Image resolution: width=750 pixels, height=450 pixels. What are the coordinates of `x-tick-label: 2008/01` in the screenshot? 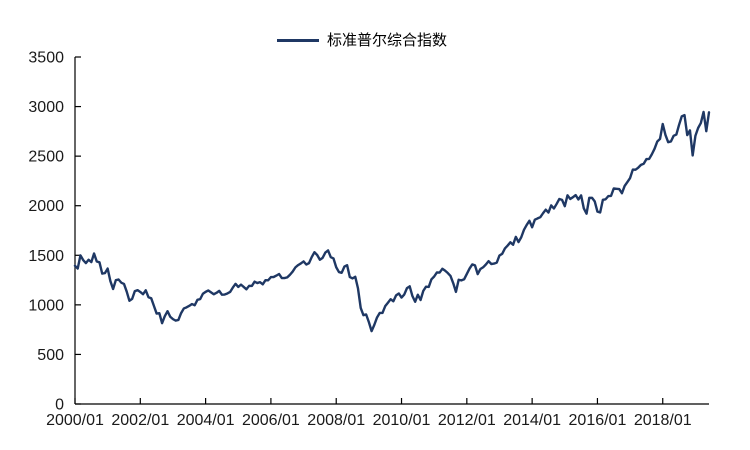 It's located at (336, 420).